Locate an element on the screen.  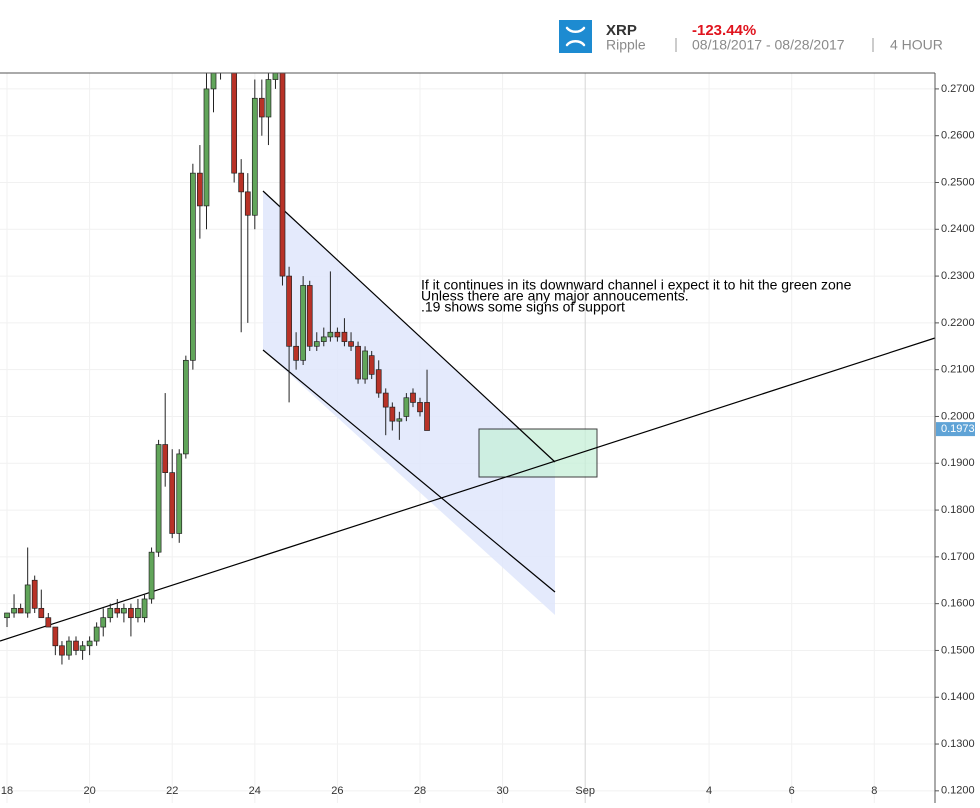
y-tick-label: 0.1500 is located at coordinates (958, 650).